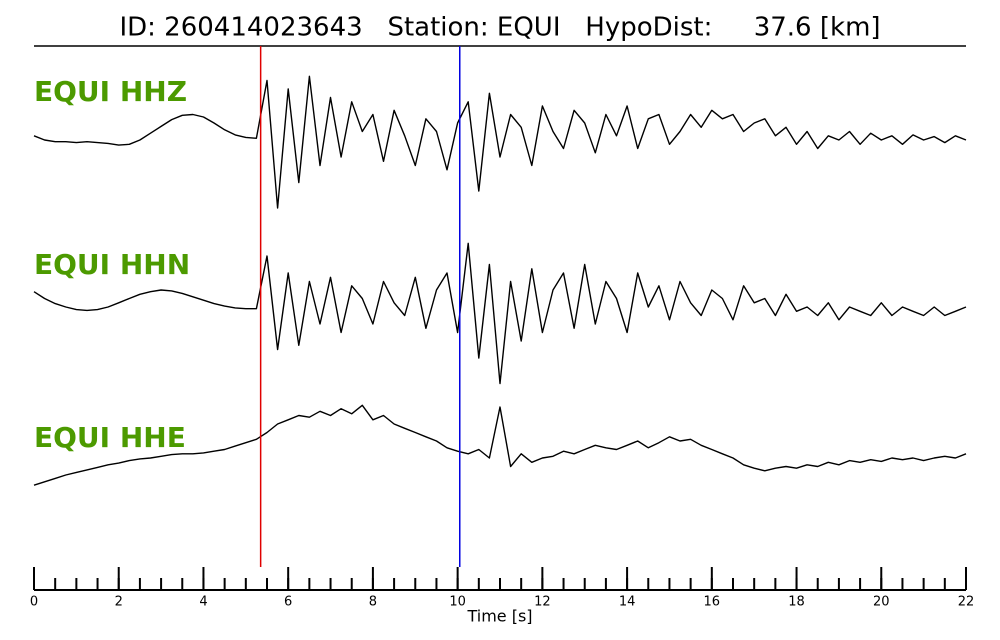 This screenshot has width=1000, height=640. Describe the element at coordinates (119, 602) in the screenshot. I see `x-tick-label: 2` at that location.